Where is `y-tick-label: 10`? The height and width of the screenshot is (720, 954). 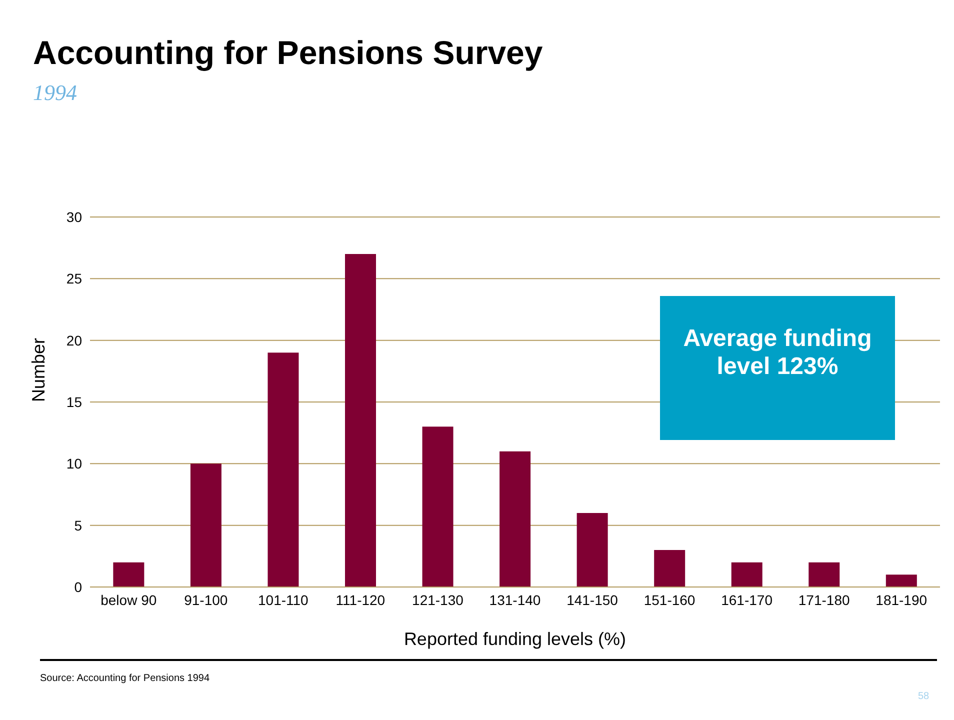
y-tick-label: 10 is located at coordinates (74, 464).